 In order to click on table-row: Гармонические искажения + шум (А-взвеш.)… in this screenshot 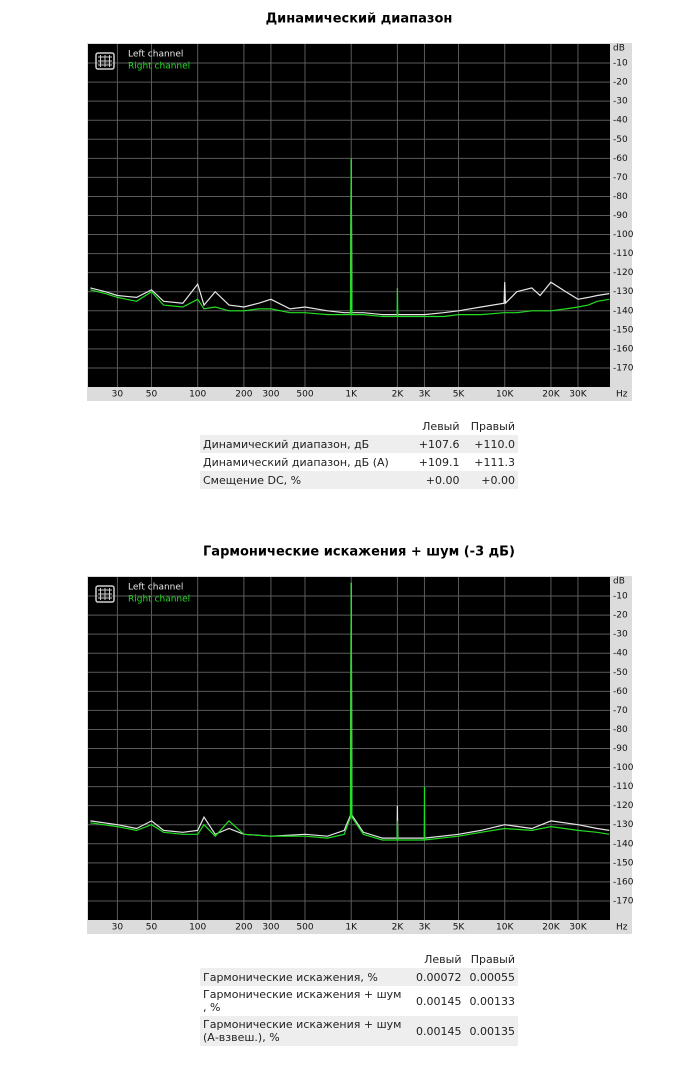, I will do `click(359, 1031)`.